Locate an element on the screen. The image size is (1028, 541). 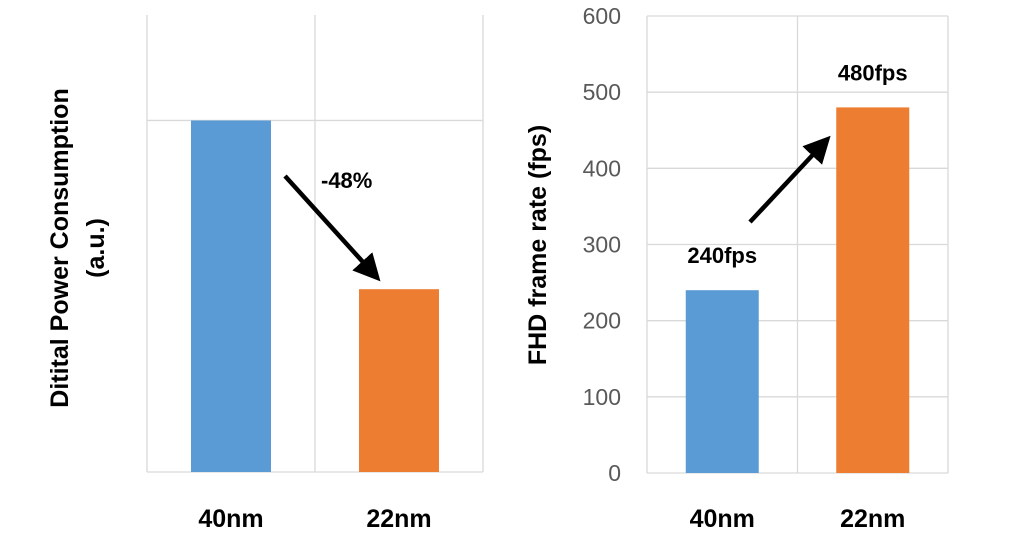
right-tick-label: 0 is located at coordinates (614, 473).